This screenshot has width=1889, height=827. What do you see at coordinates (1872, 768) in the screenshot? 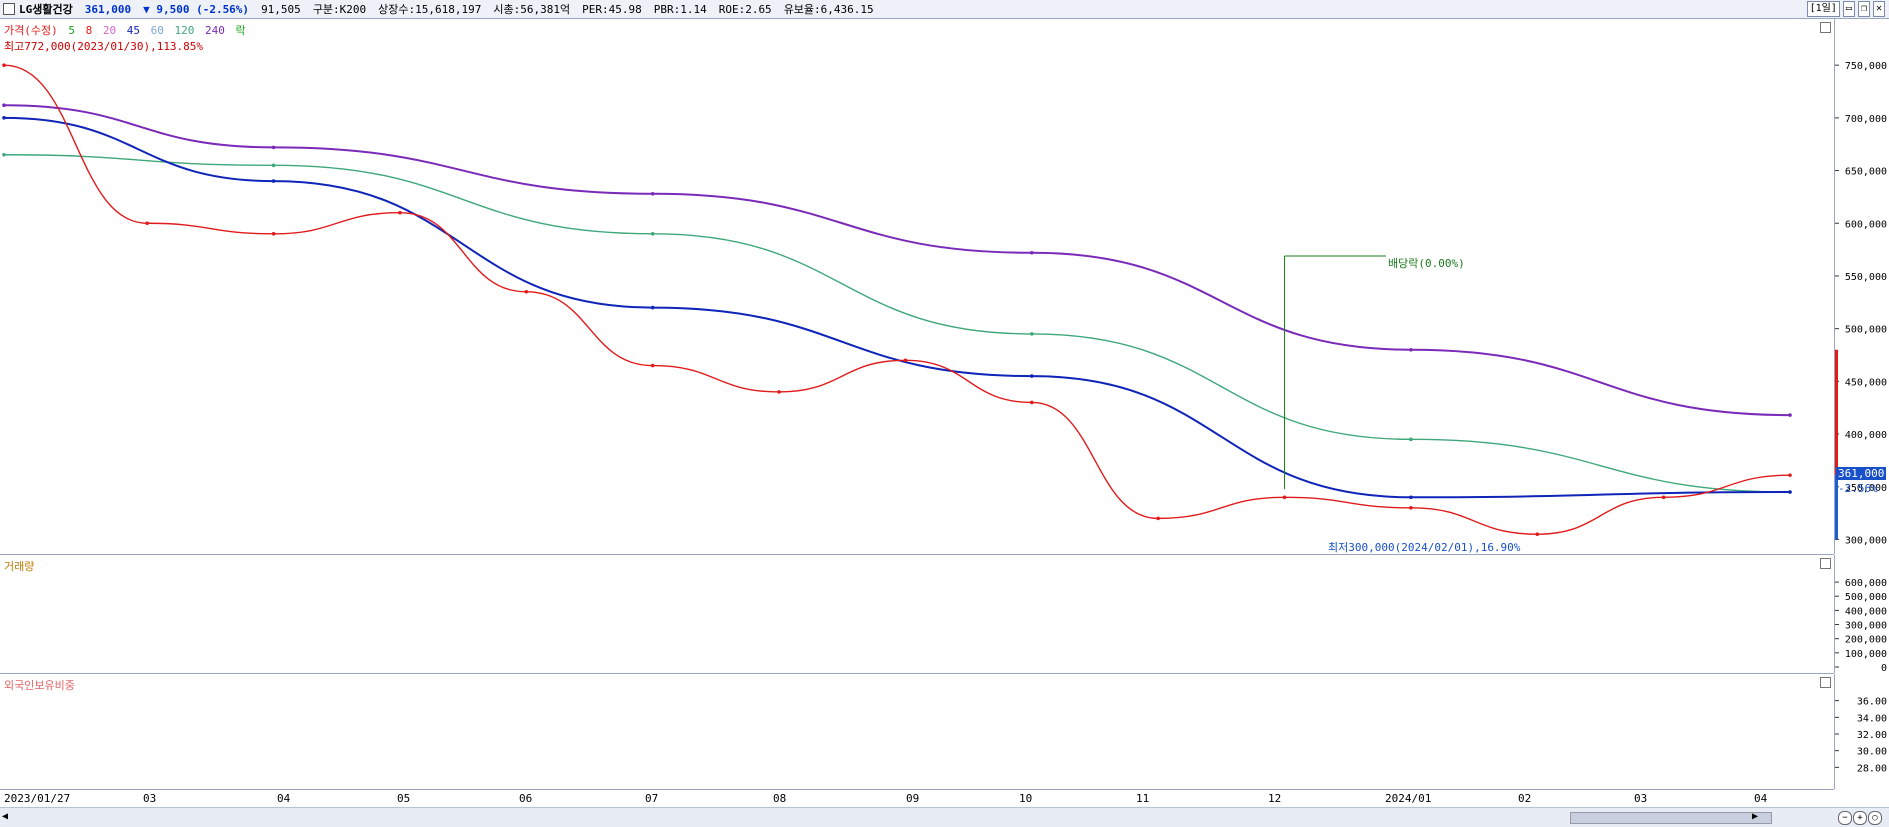
I see `foreign-axis-label: 28.00` at bounding box center [1872, 768].